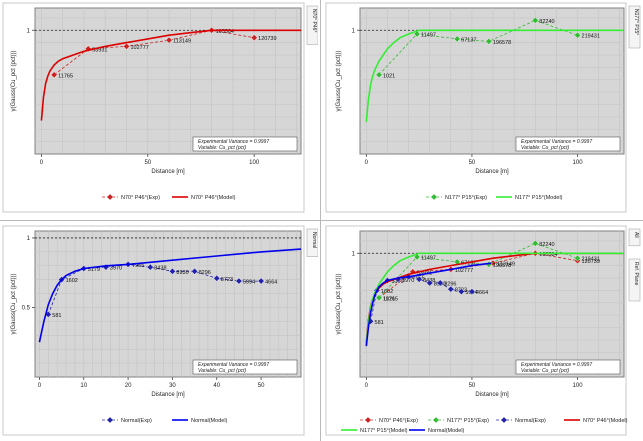  What do you see at coordinates (131, 197) in the screenshot?
I see `legend-item-n70-p46-exp: N70° P46°(Exp)` at bounding box center [131, 197].